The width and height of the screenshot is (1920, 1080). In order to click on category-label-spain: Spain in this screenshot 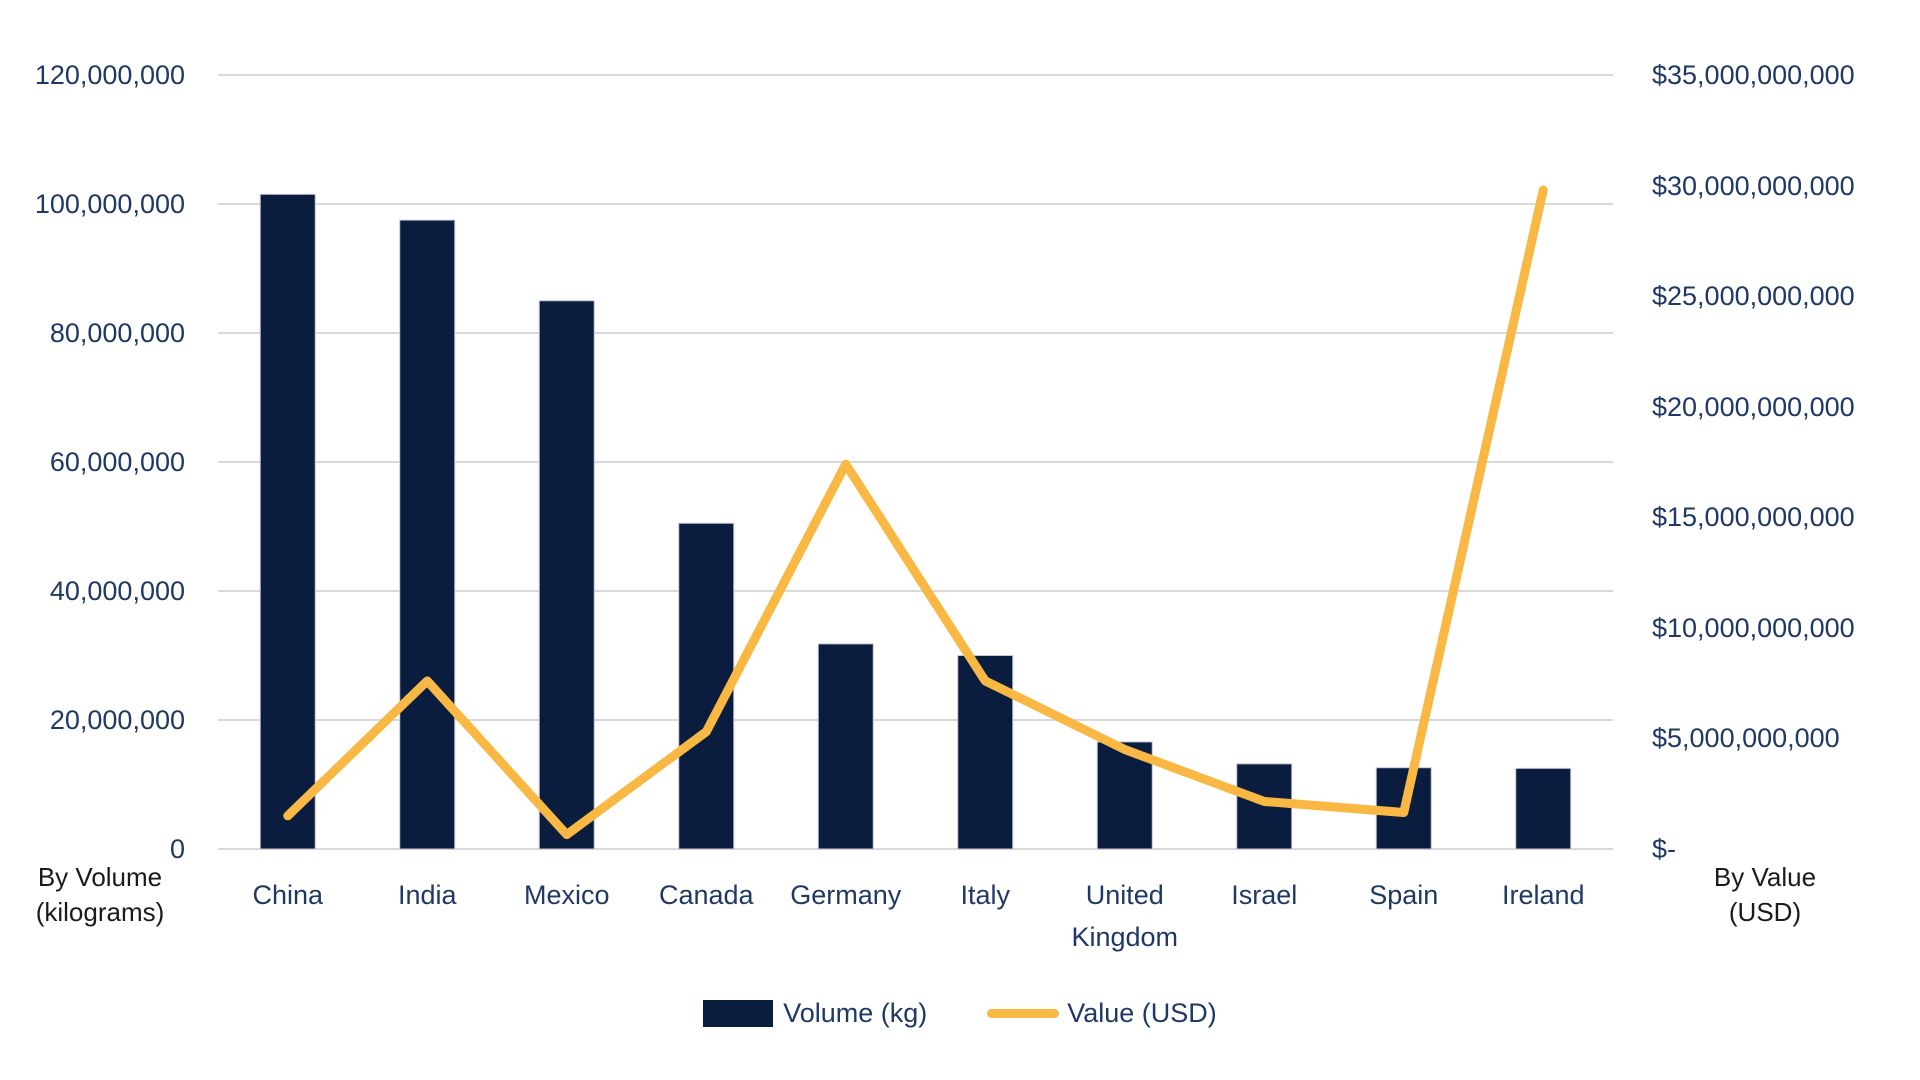, I will do `click(1404, 895)`.